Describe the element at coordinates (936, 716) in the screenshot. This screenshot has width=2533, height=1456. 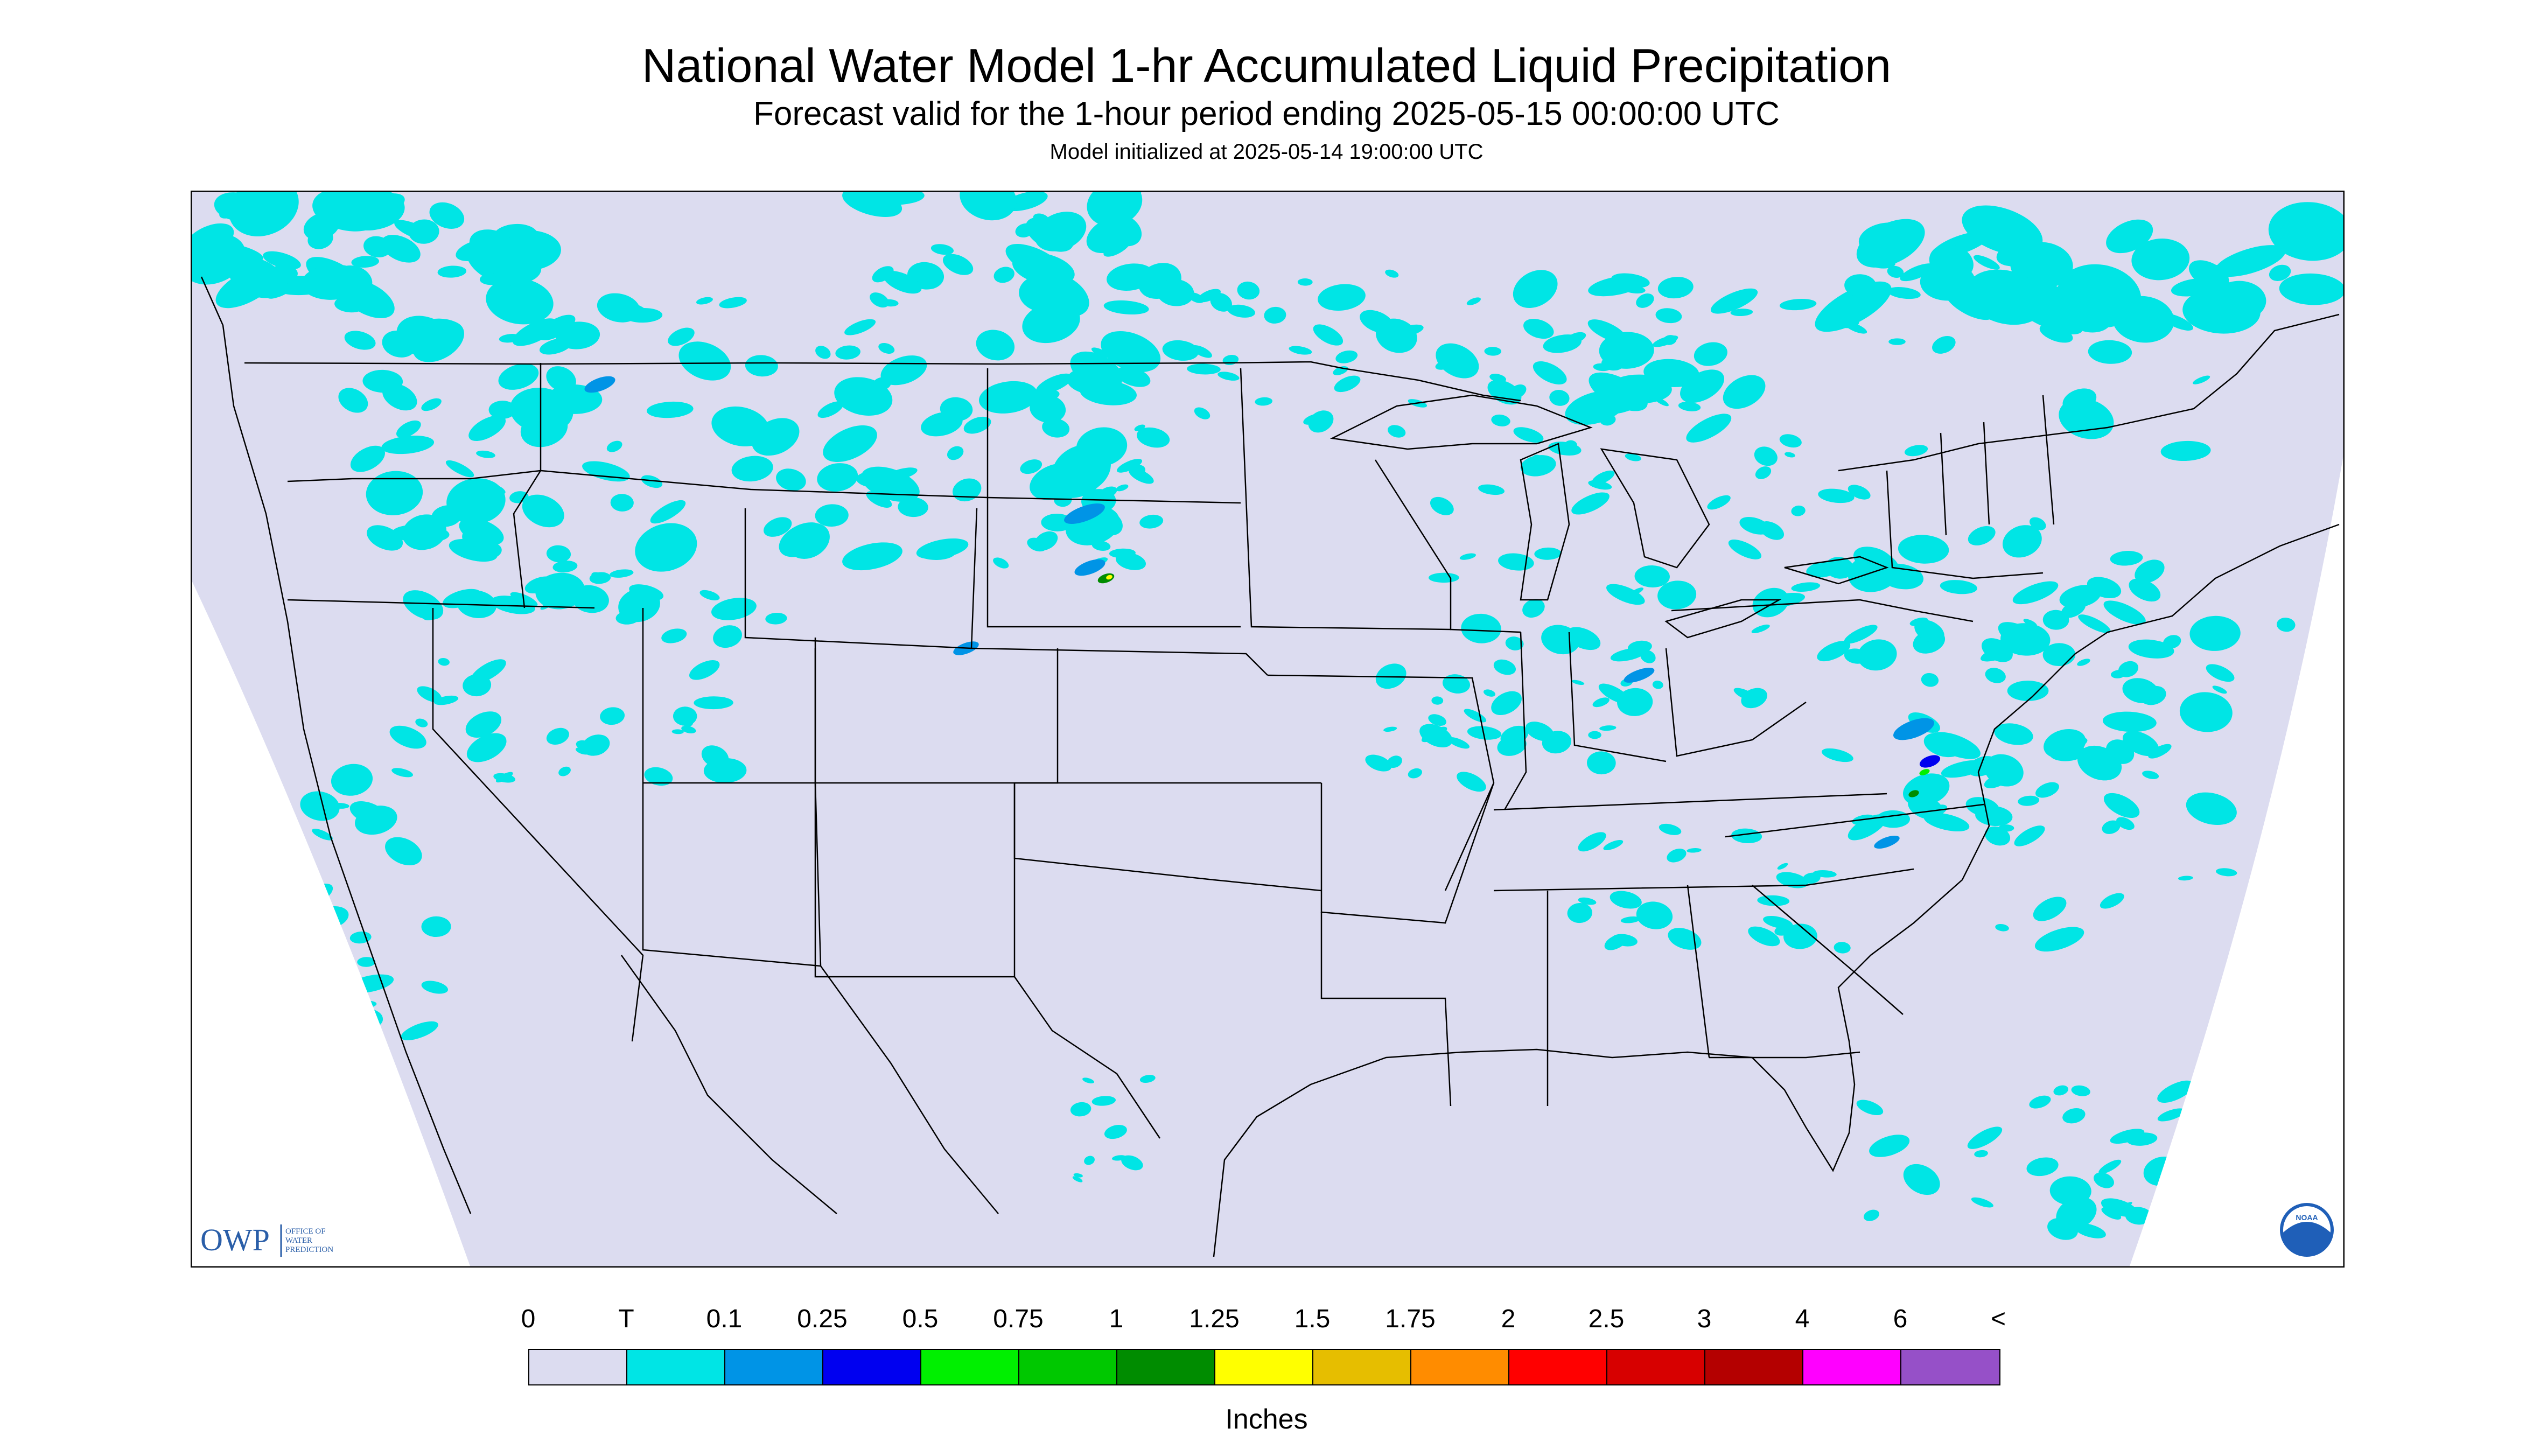
I see `co-box` at that location.